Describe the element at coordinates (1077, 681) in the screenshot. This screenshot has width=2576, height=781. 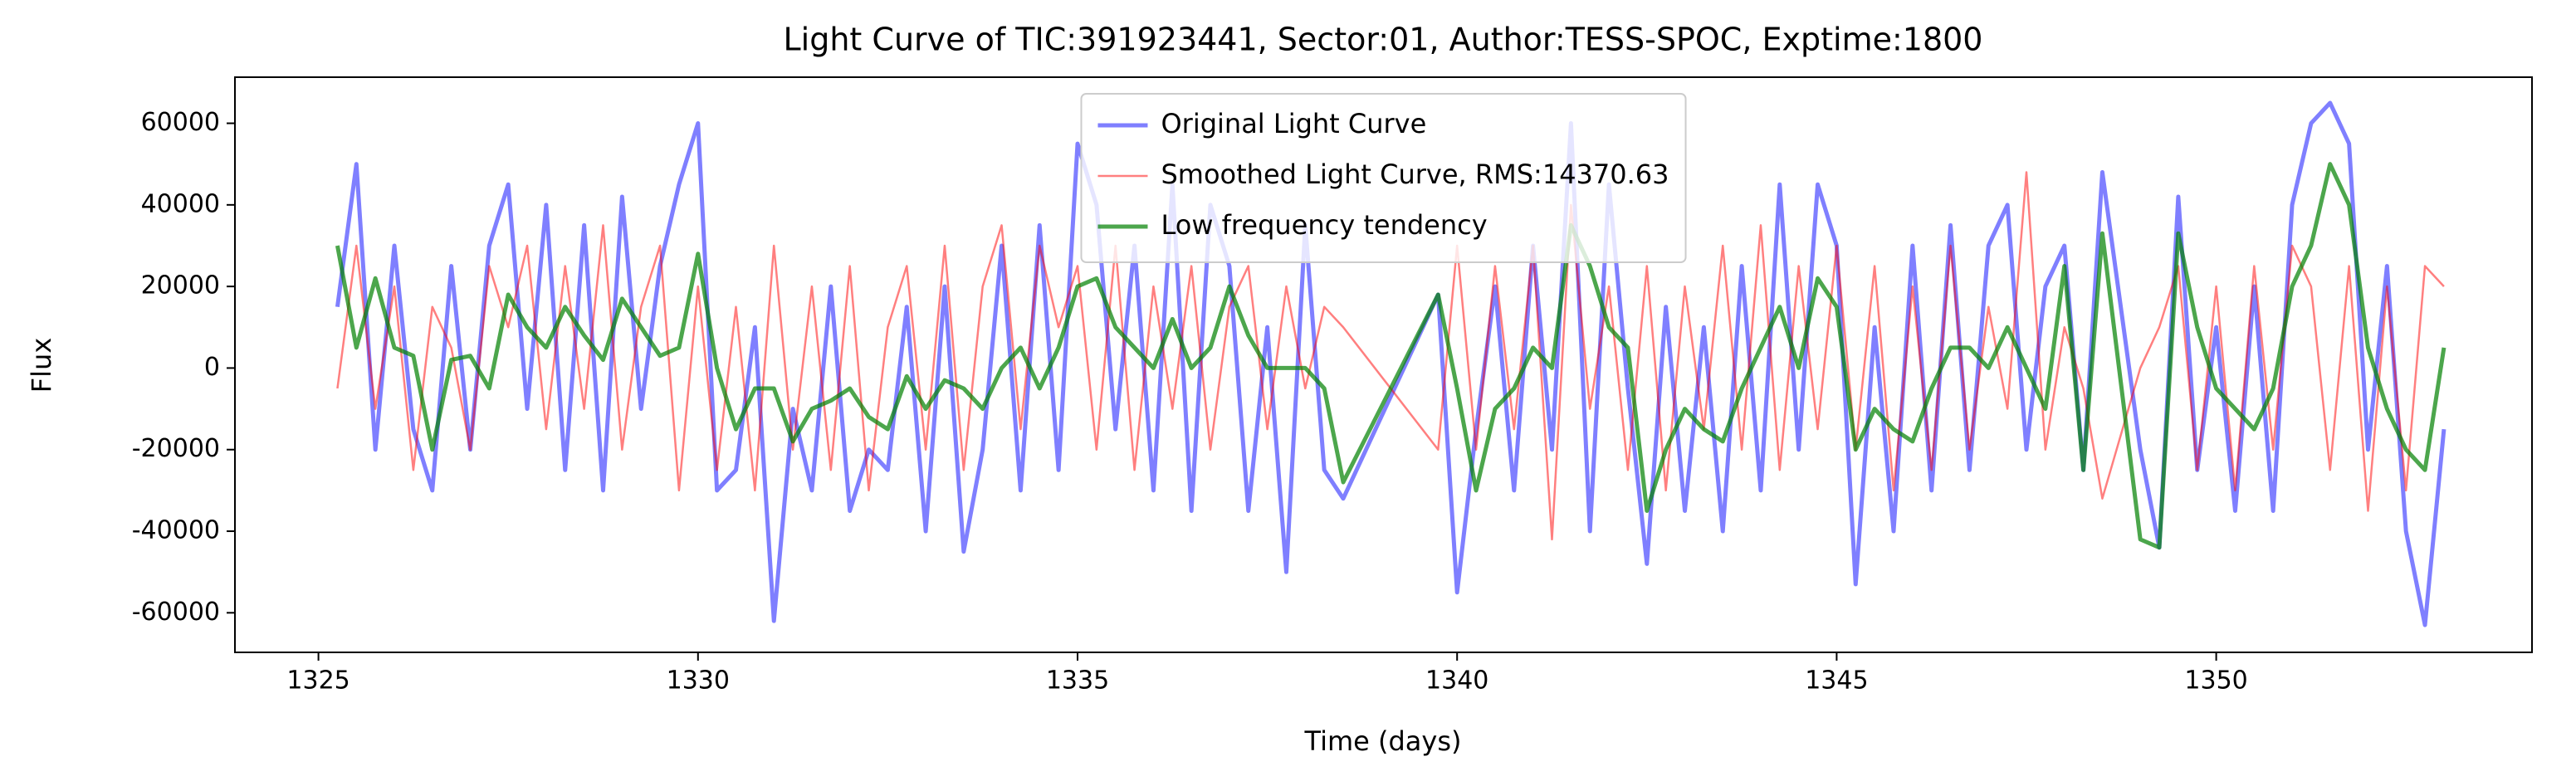
I see `x-tick-label: 1335` at that location.